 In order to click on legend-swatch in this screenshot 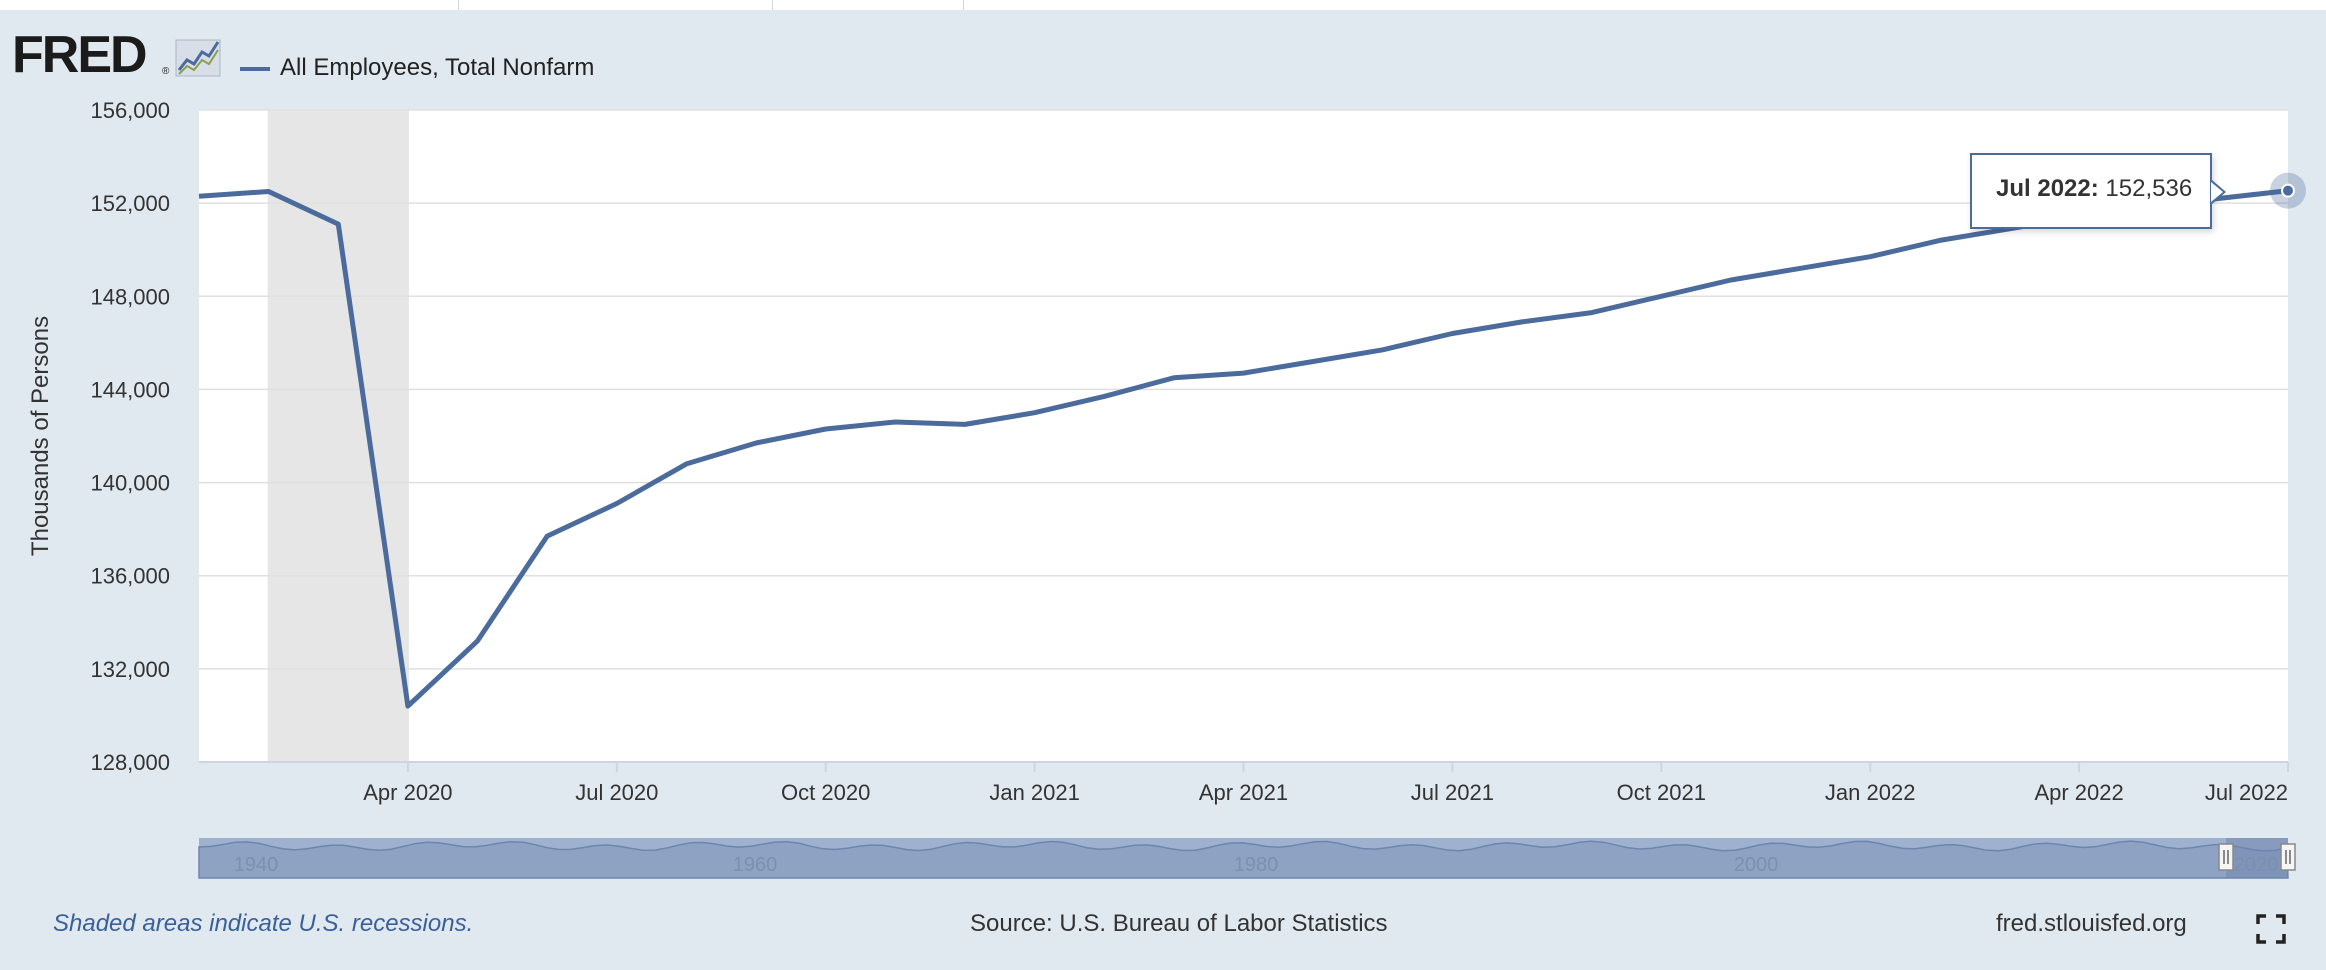, I will do `click(255, 69)`.